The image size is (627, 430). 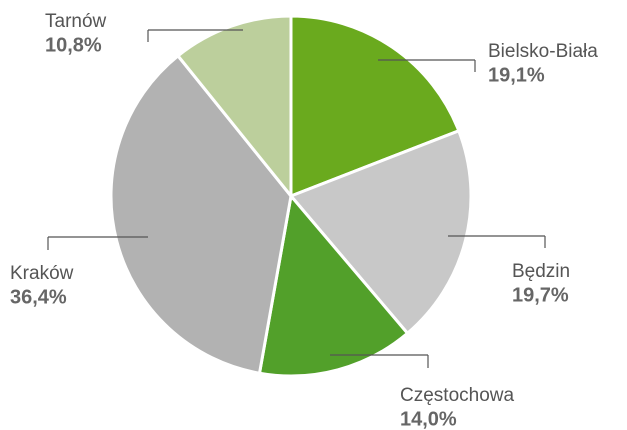 What do you see at coordinates (516, 75) in the screenshot?
I see `slice-value-label: 19,1%` at bounding box center [516, 75].